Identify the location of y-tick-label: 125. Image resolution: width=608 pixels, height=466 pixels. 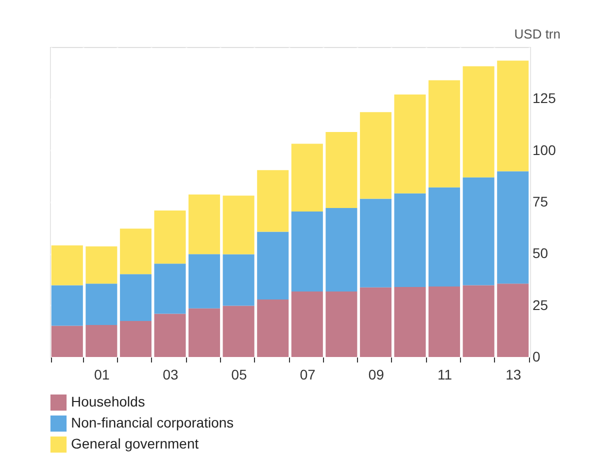
(544, 98).